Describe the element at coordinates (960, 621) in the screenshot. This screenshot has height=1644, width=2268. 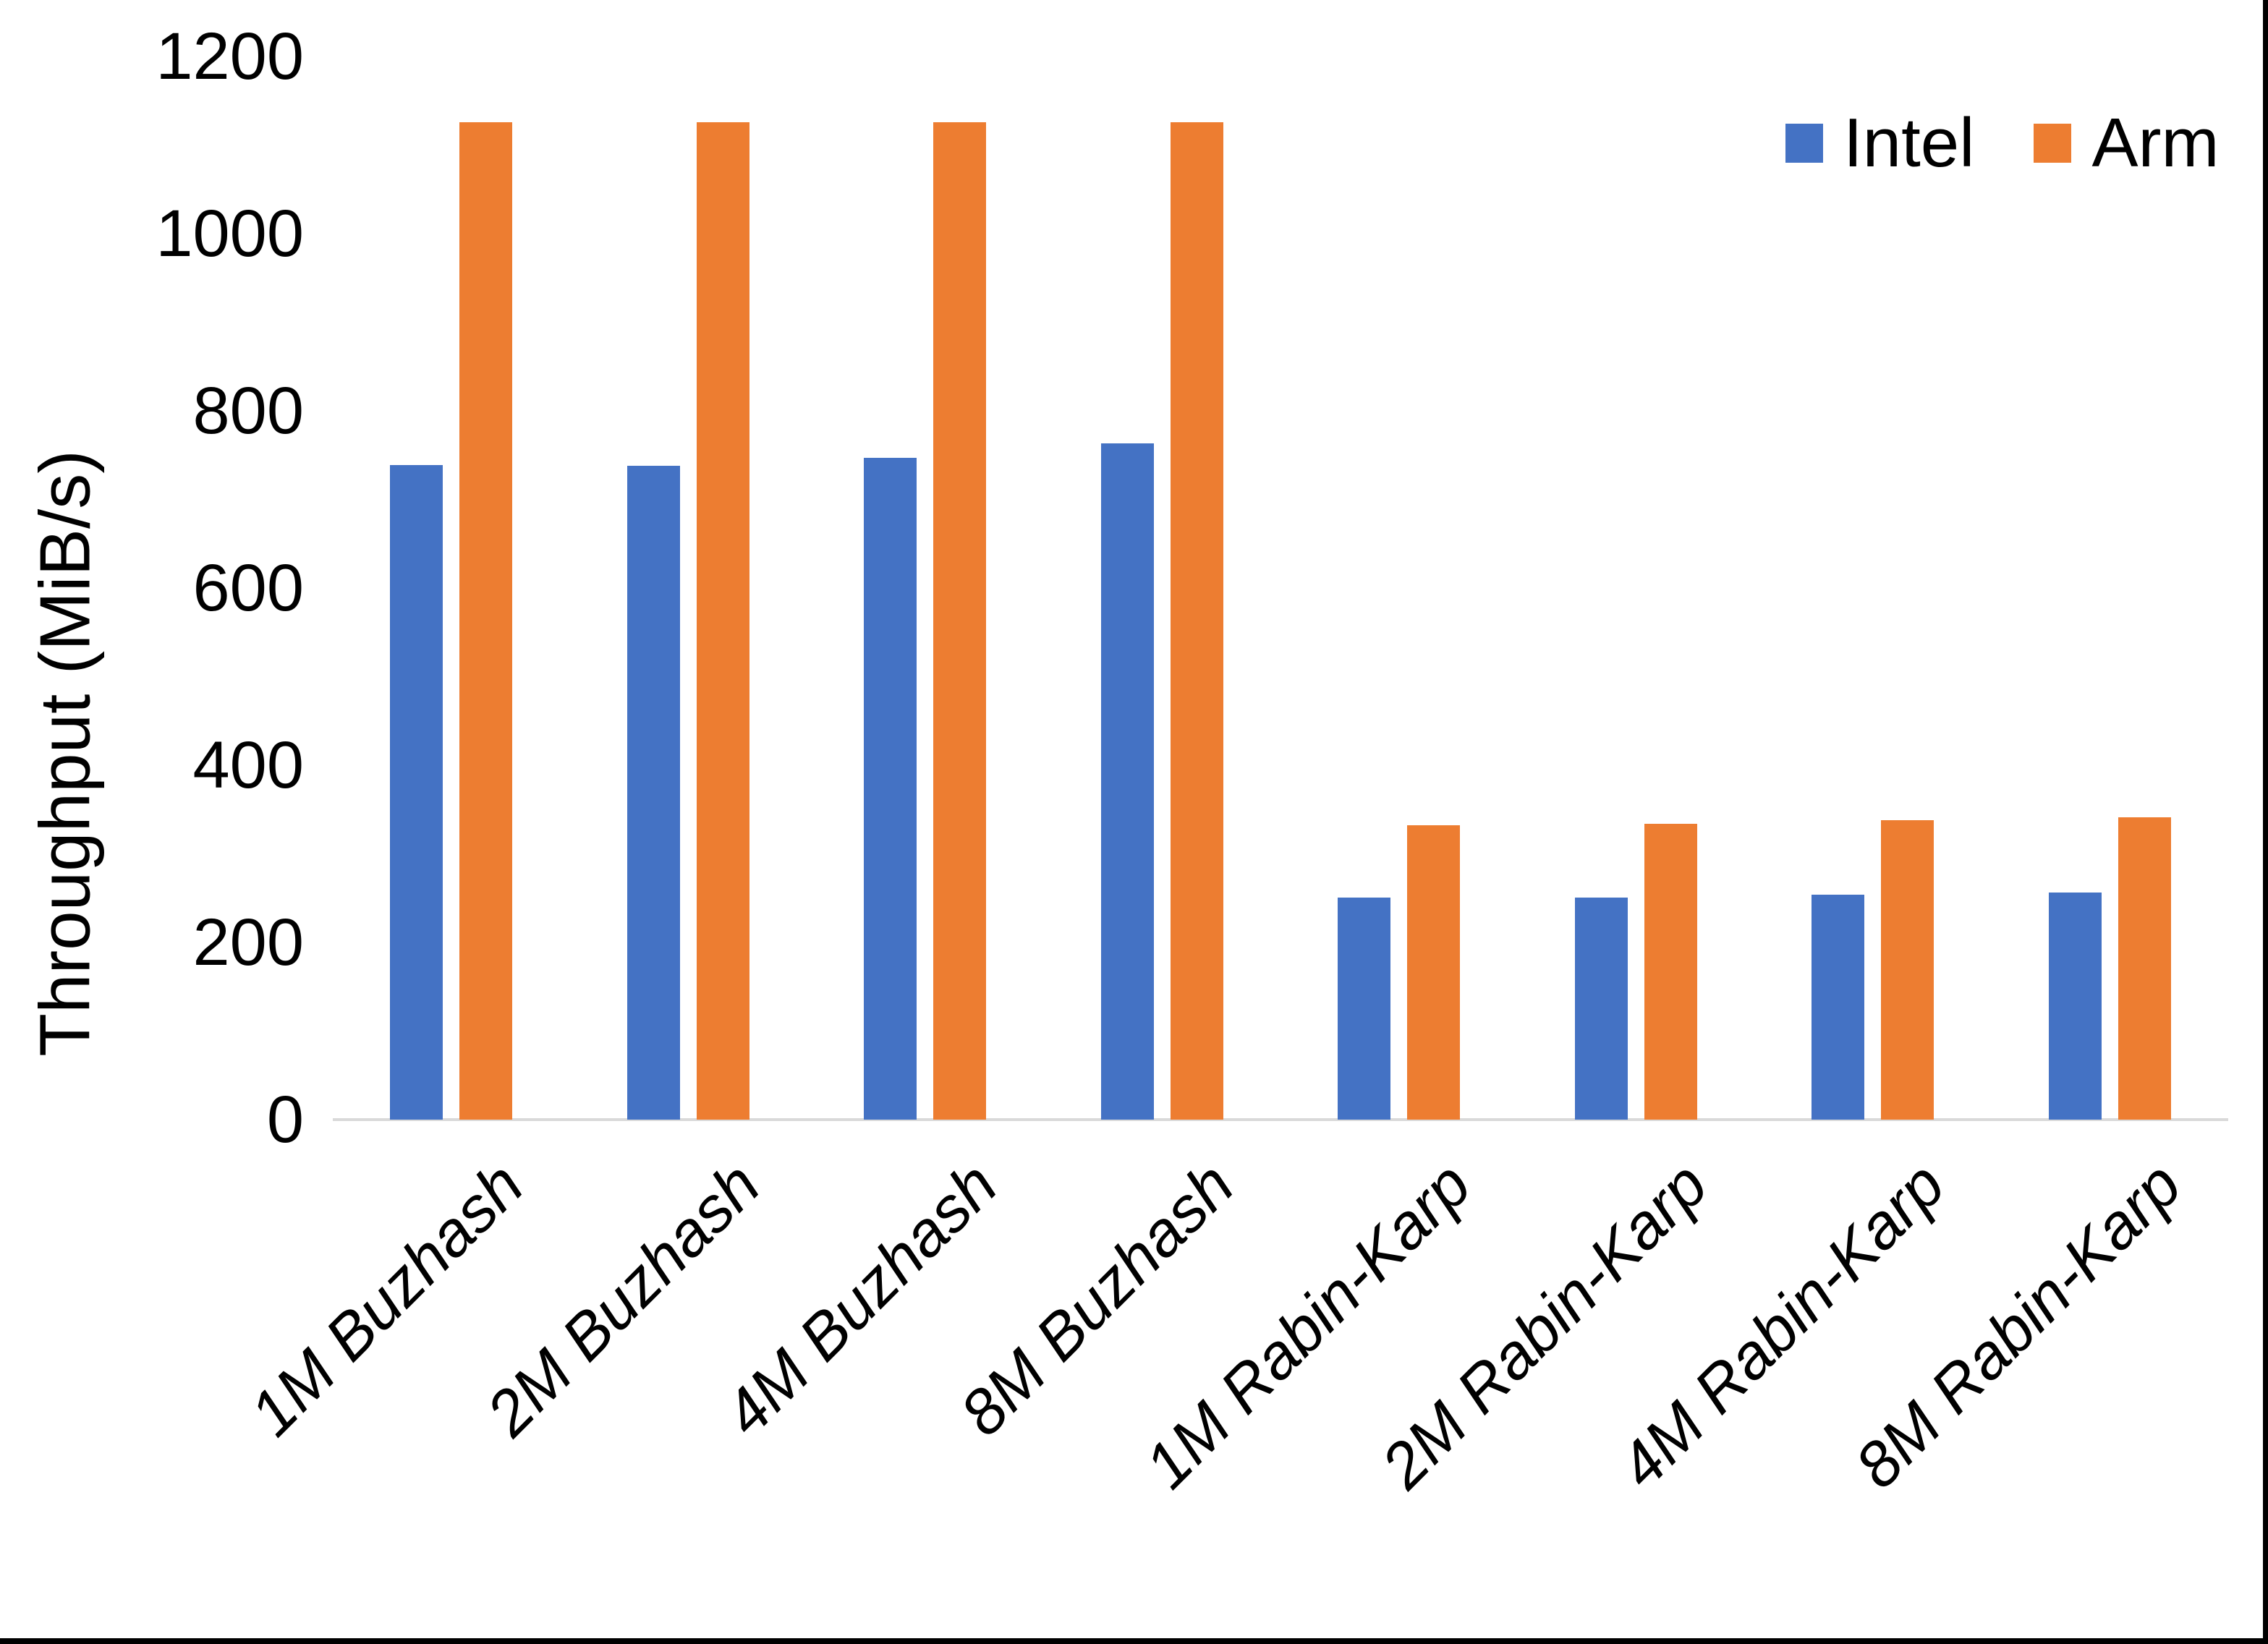
I see `bar-arm-4m-buzhash` at that location.